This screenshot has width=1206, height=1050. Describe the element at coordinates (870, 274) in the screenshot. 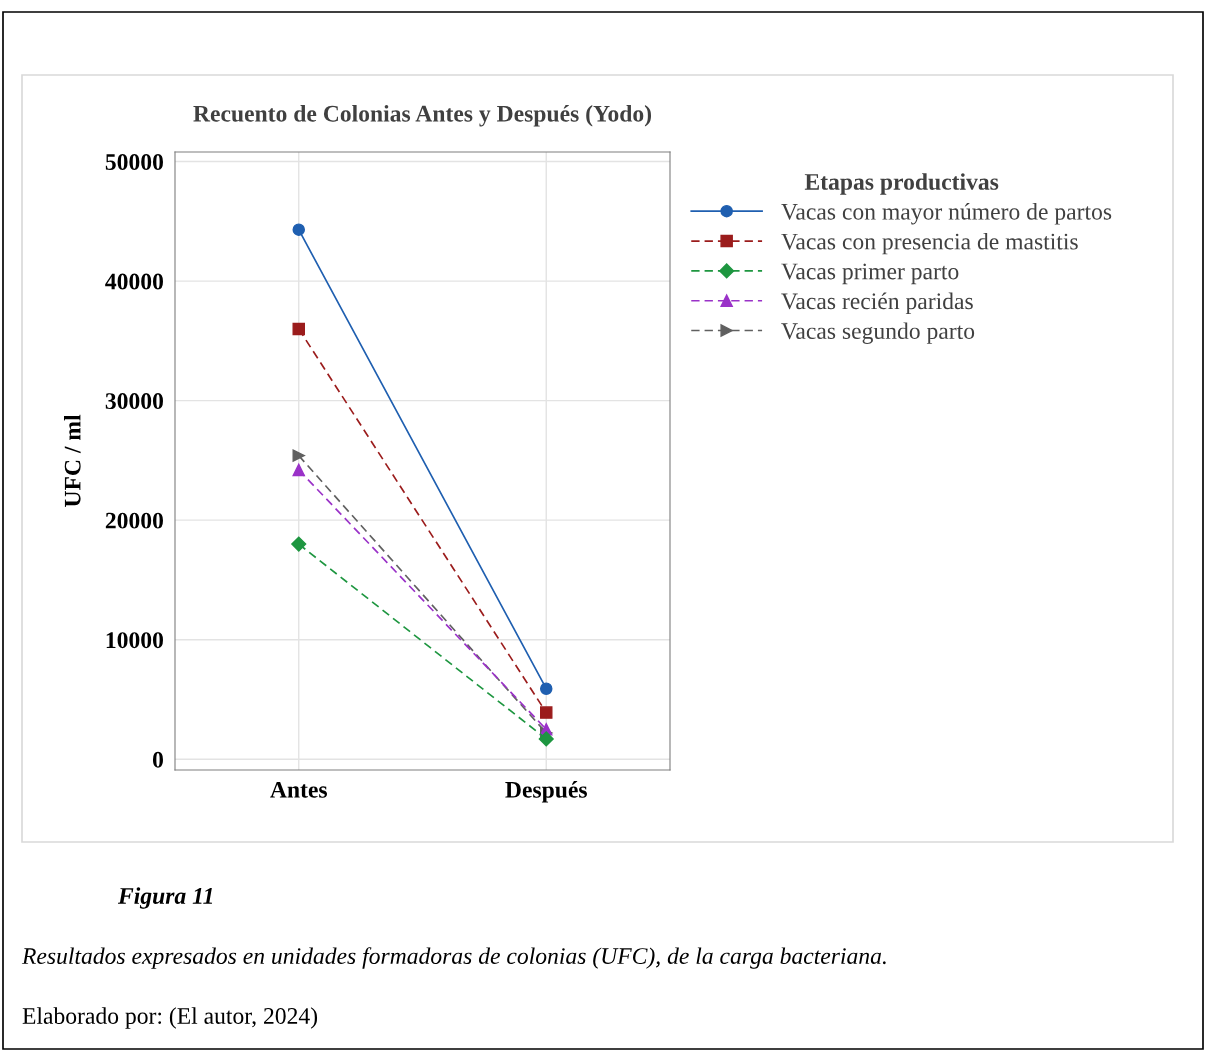

I see `legend-label: Vacas primer parto` at that location.